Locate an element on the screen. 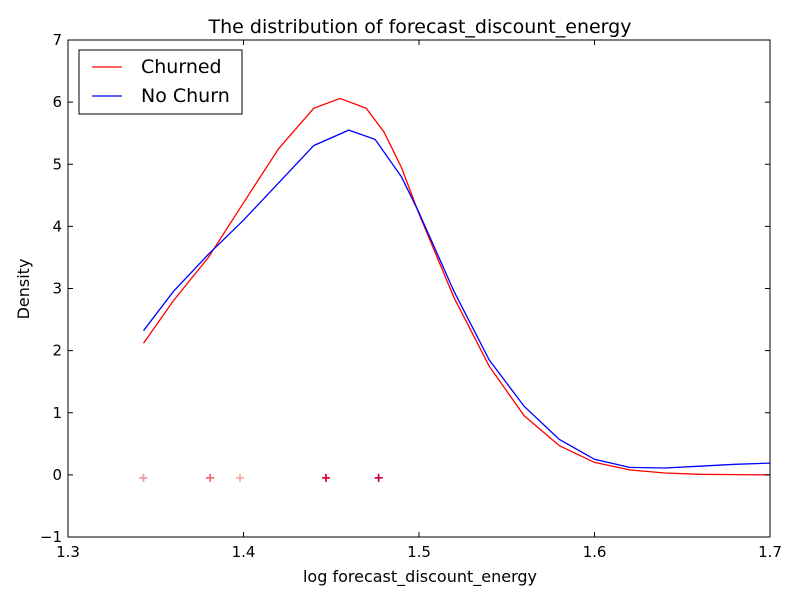  y-tick-label: 2 is located at coordinates (57, 351).